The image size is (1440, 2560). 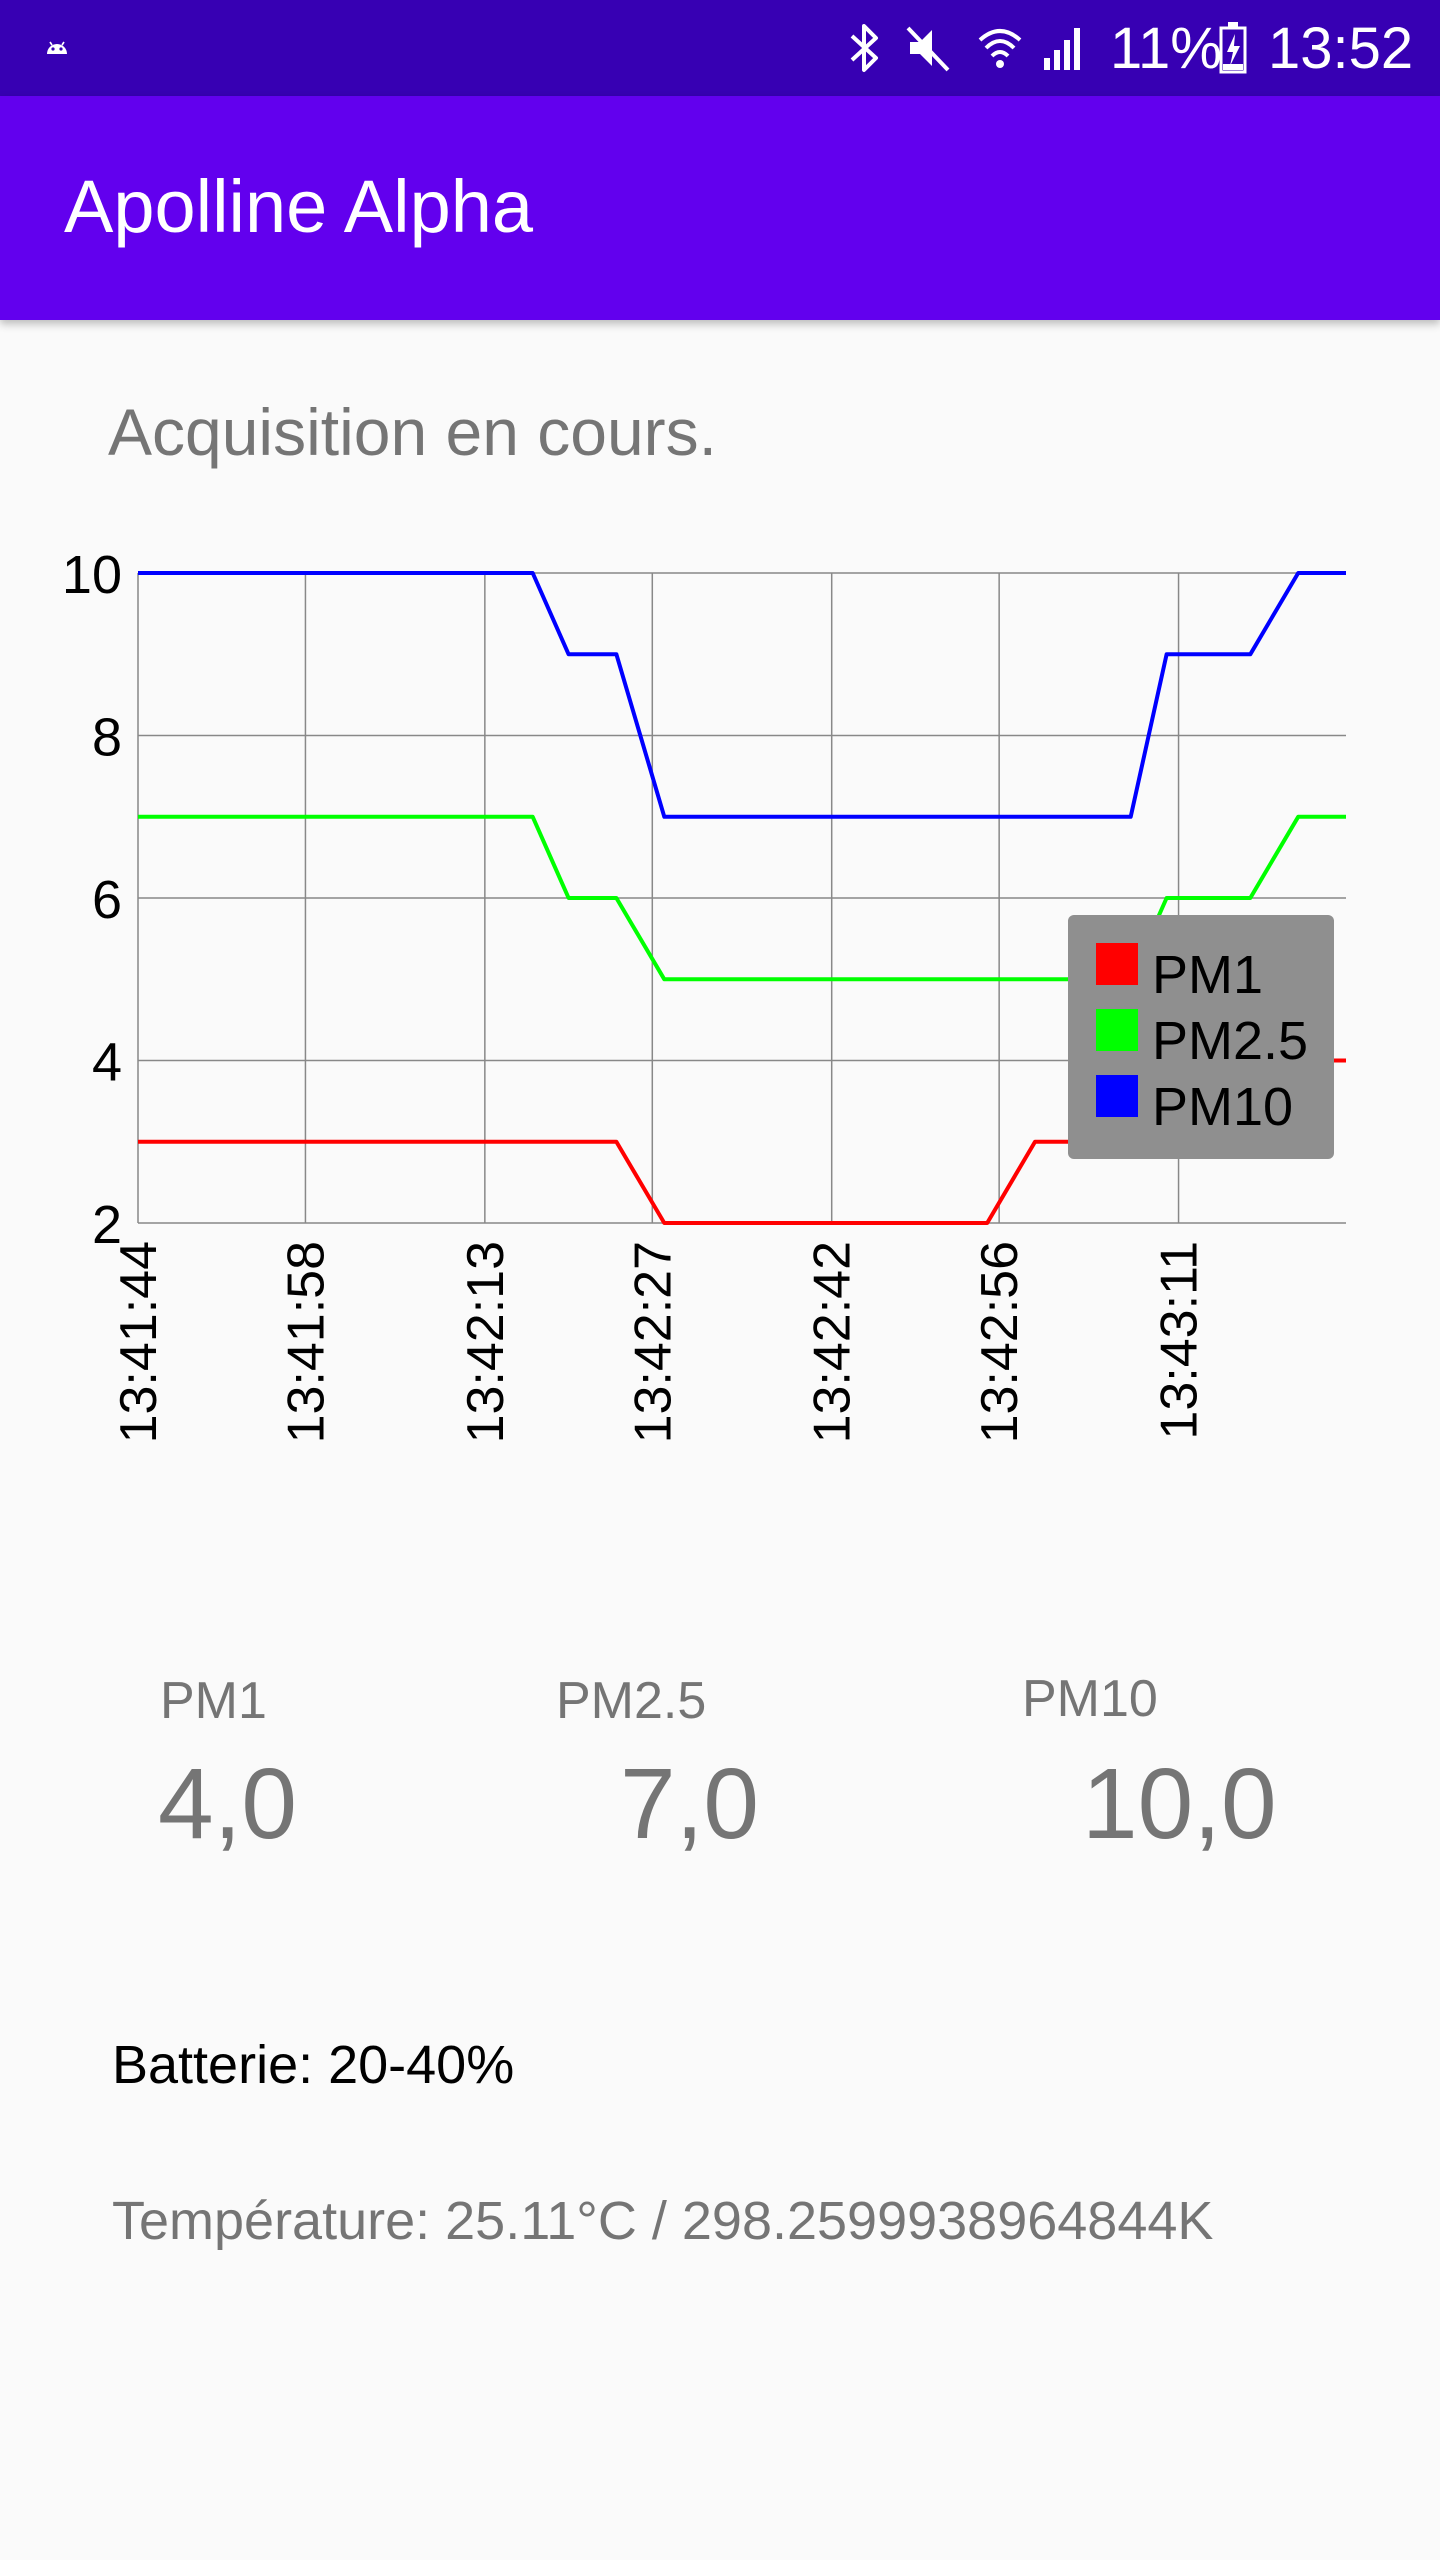 I want to click on bluetooth-icon, so click(x=864, y=48).